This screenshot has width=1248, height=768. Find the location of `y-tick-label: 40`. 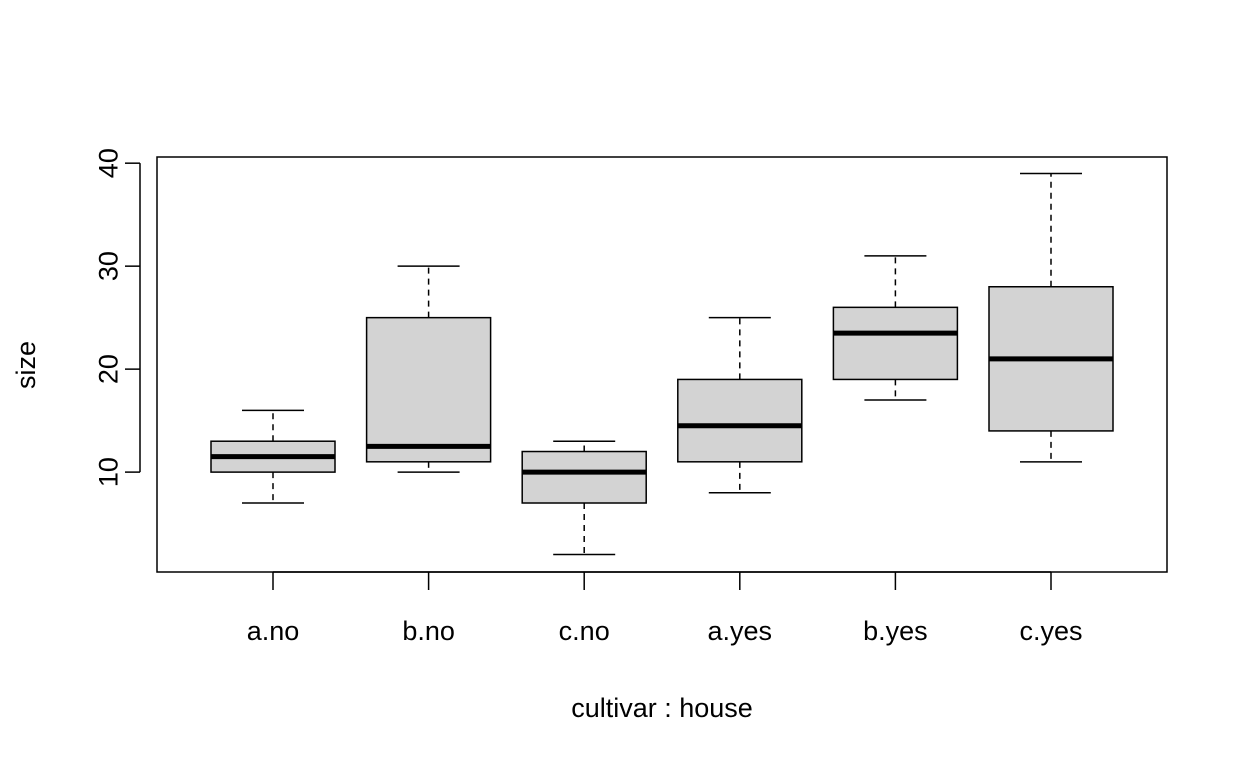

y-tick-label: 40 is located at coordinates (108, 163).